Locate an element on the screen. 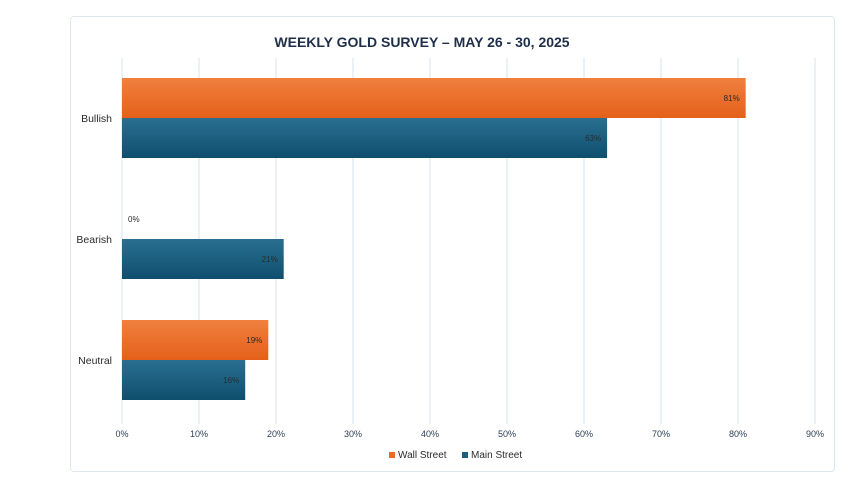  bar-main-street-bullish is located at coordinates (365, 138).